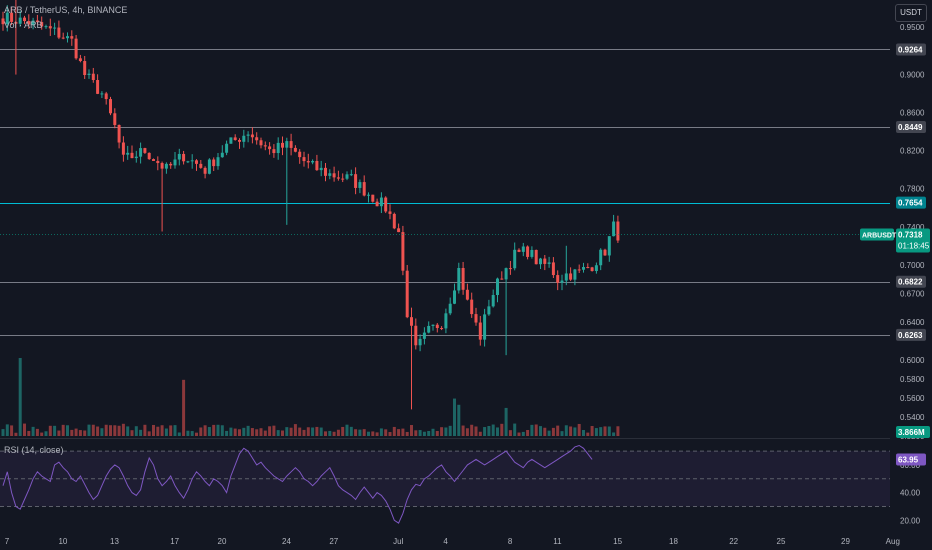 The height and width of the screenshot is (550, 932). I want to click on rsi-value-tag-bg, so click(911, 459).